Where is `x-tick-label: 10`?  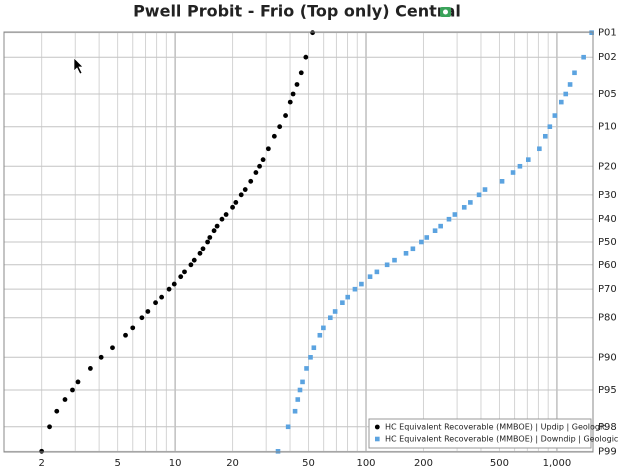
x-tick-label: 10 is located at coordinates (175, 463).